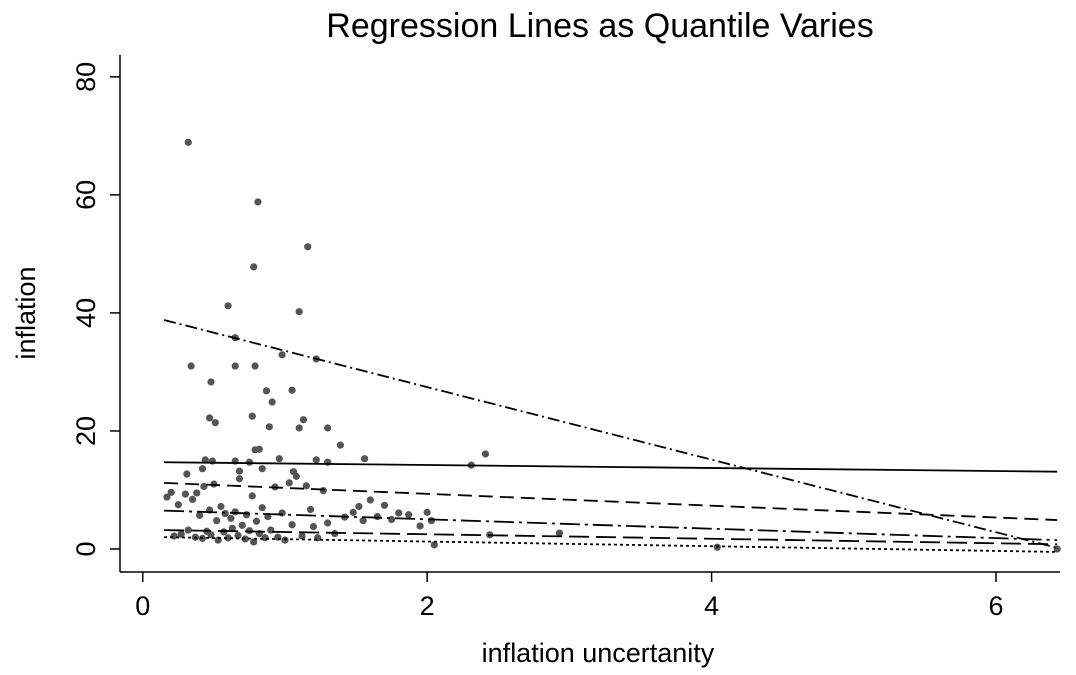 The width and height of the screenshot is (1076, 675). What do you see at coordinates (427, 606) in the screenshot?
I see `x-tick-label: 2` at bounding box center [427, 606].